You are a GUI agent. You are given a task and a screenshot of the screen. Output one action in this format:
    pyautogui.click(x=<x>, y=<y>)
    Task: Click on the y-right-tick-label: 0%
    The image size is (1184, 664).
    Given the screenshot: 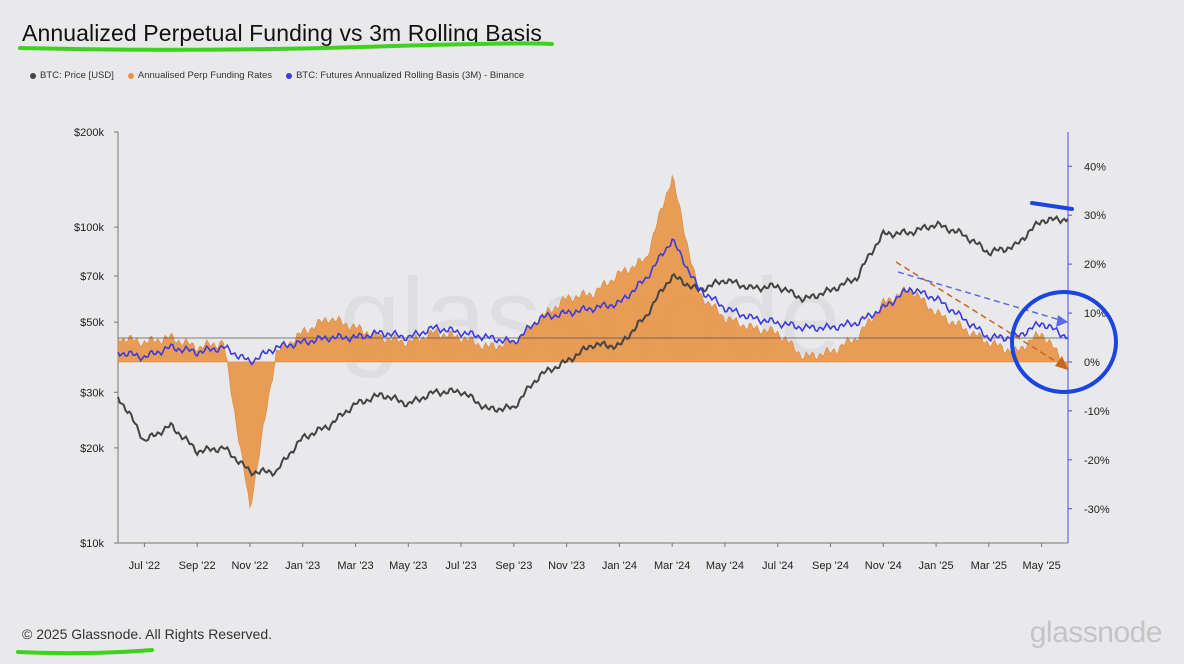 What is the action you would take?
    pyautogui.click(x=1092, y=363)
    